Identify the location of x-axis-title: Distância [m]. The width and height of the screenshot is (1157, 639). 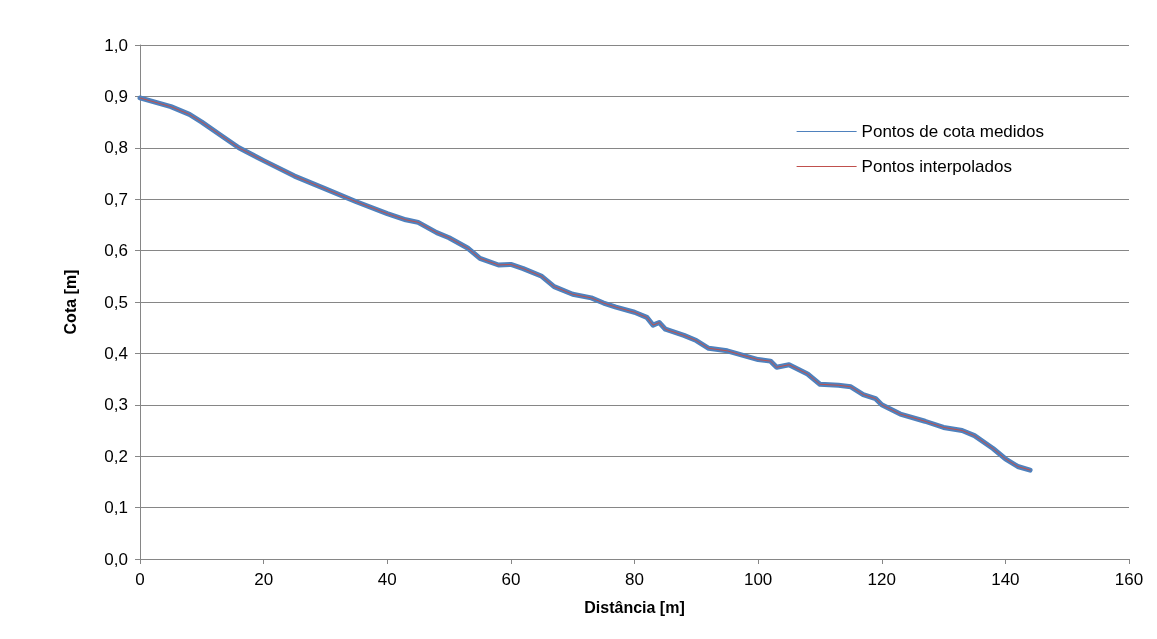
(634, 607).